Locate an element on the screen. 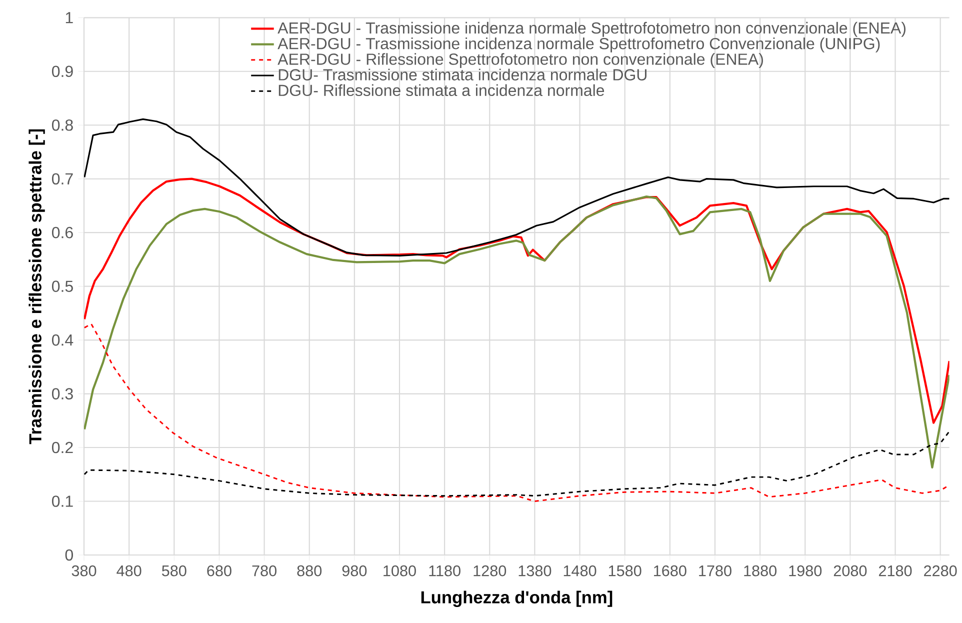  x-tick-label: 1680 is located at coordinates (670, 570).